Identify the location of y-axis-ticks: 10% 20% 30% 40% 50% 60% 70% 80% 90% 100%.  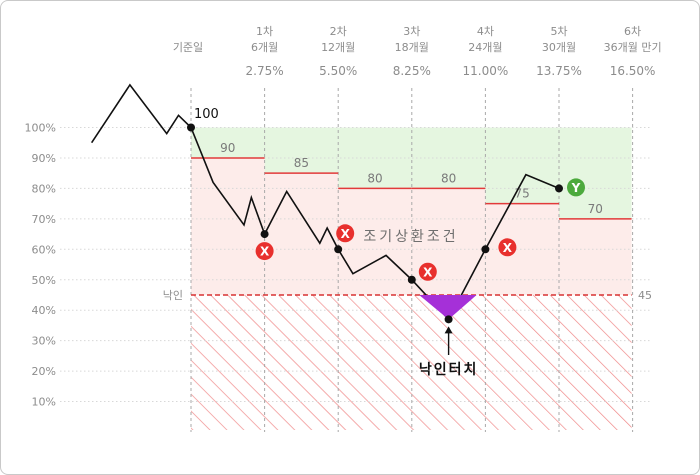
(40, 265).